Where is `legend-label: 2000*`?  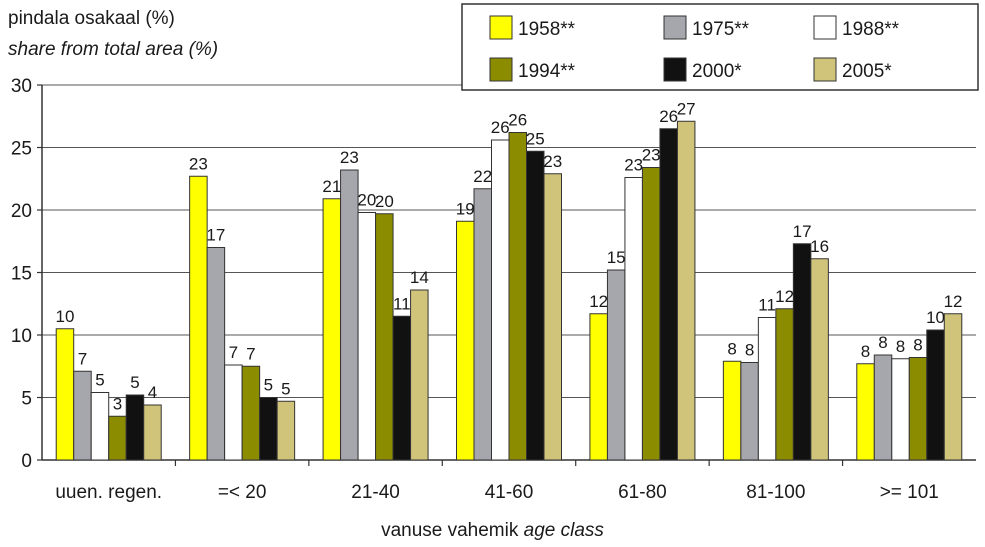
legend-label: 2000* is located at coordinates (717, 71).